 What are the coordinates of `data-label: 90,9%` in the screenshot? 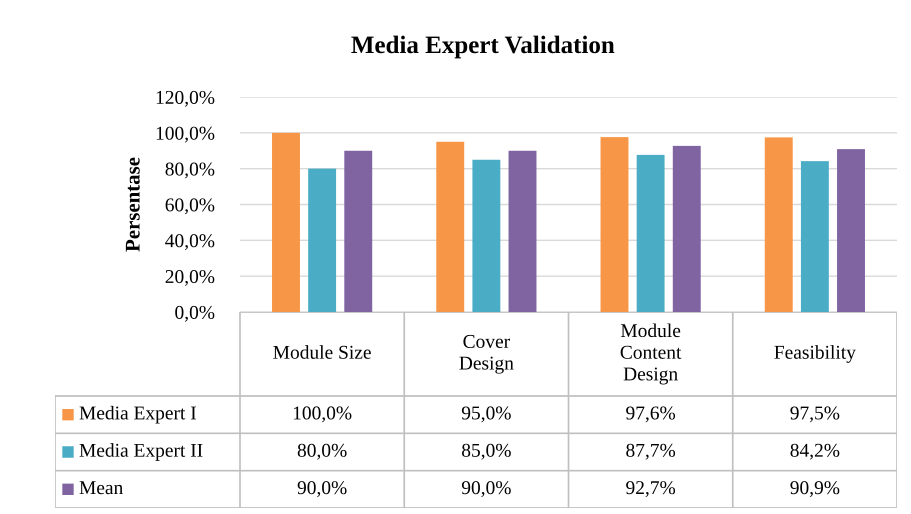 It's located at (815, 489).